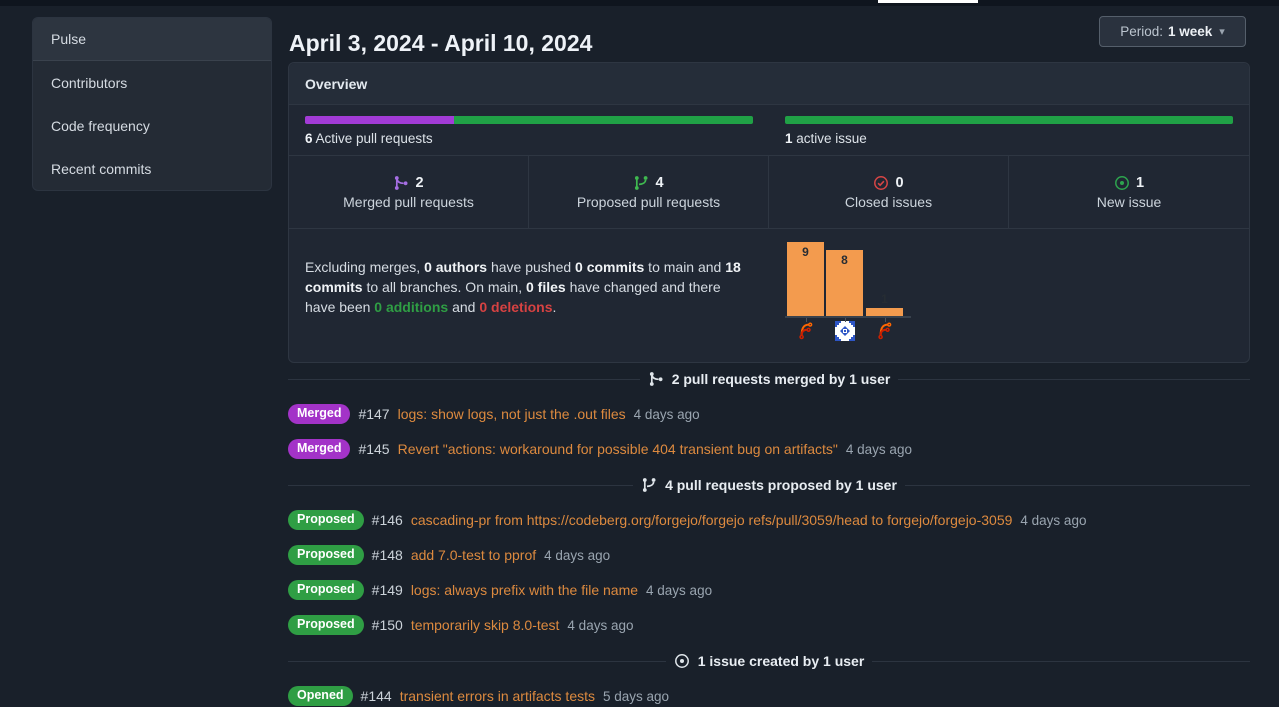  Describe the element at coordinates (387, 520) in the screenshot. I see `pr-number: #146` at that location.